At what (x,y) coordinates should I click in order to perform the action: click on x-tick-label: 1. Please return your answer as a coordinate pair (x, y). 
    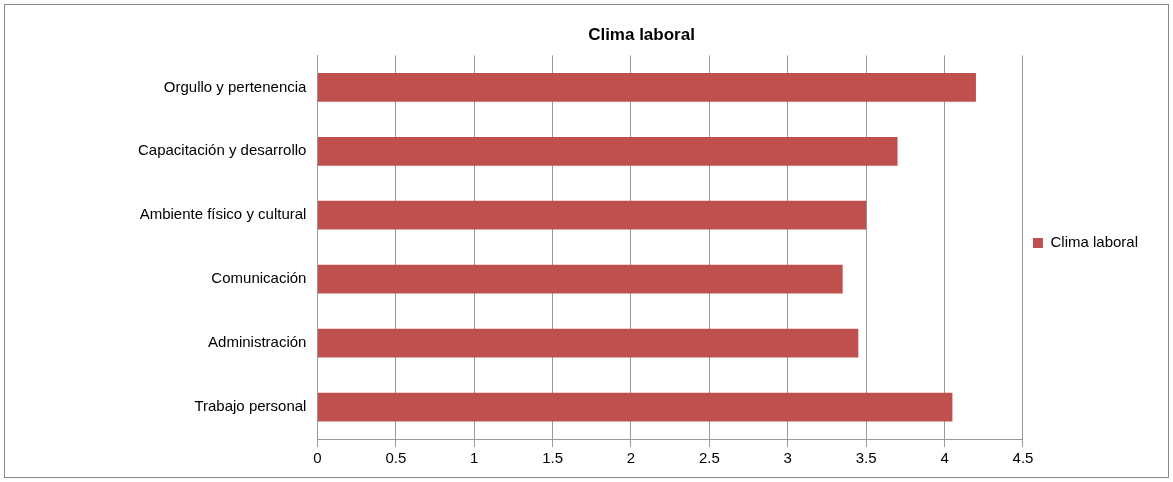
    Looking at the image, I should click on (474, 458).